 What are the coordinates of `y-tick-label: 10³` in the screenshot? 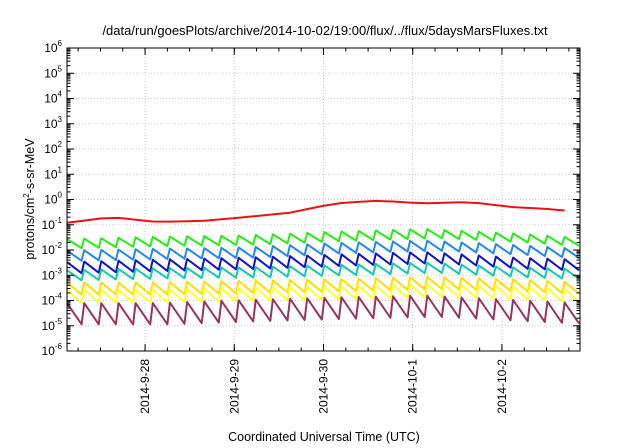 It's located at (53, 123).